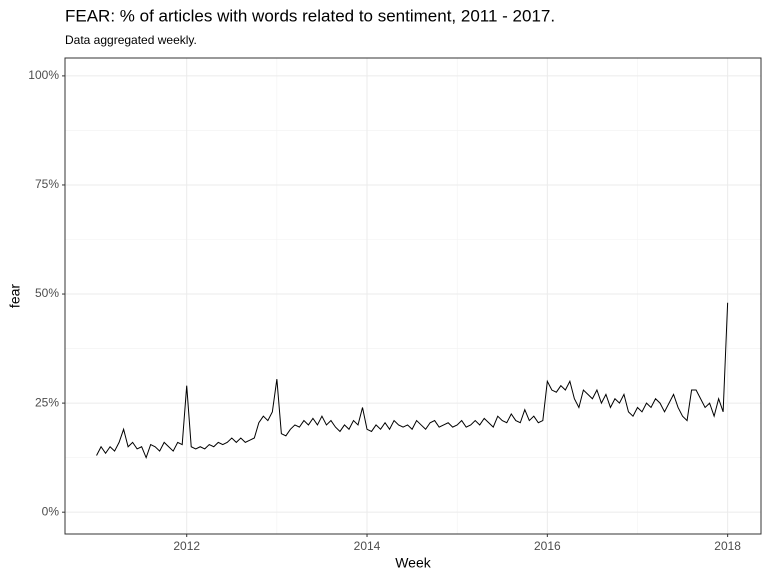 The image size is (768, 576). What do you see at coordinates (547, 546) in the screenshot?
I see `x-tick-label: 2016` at bounding box center [547, 546].